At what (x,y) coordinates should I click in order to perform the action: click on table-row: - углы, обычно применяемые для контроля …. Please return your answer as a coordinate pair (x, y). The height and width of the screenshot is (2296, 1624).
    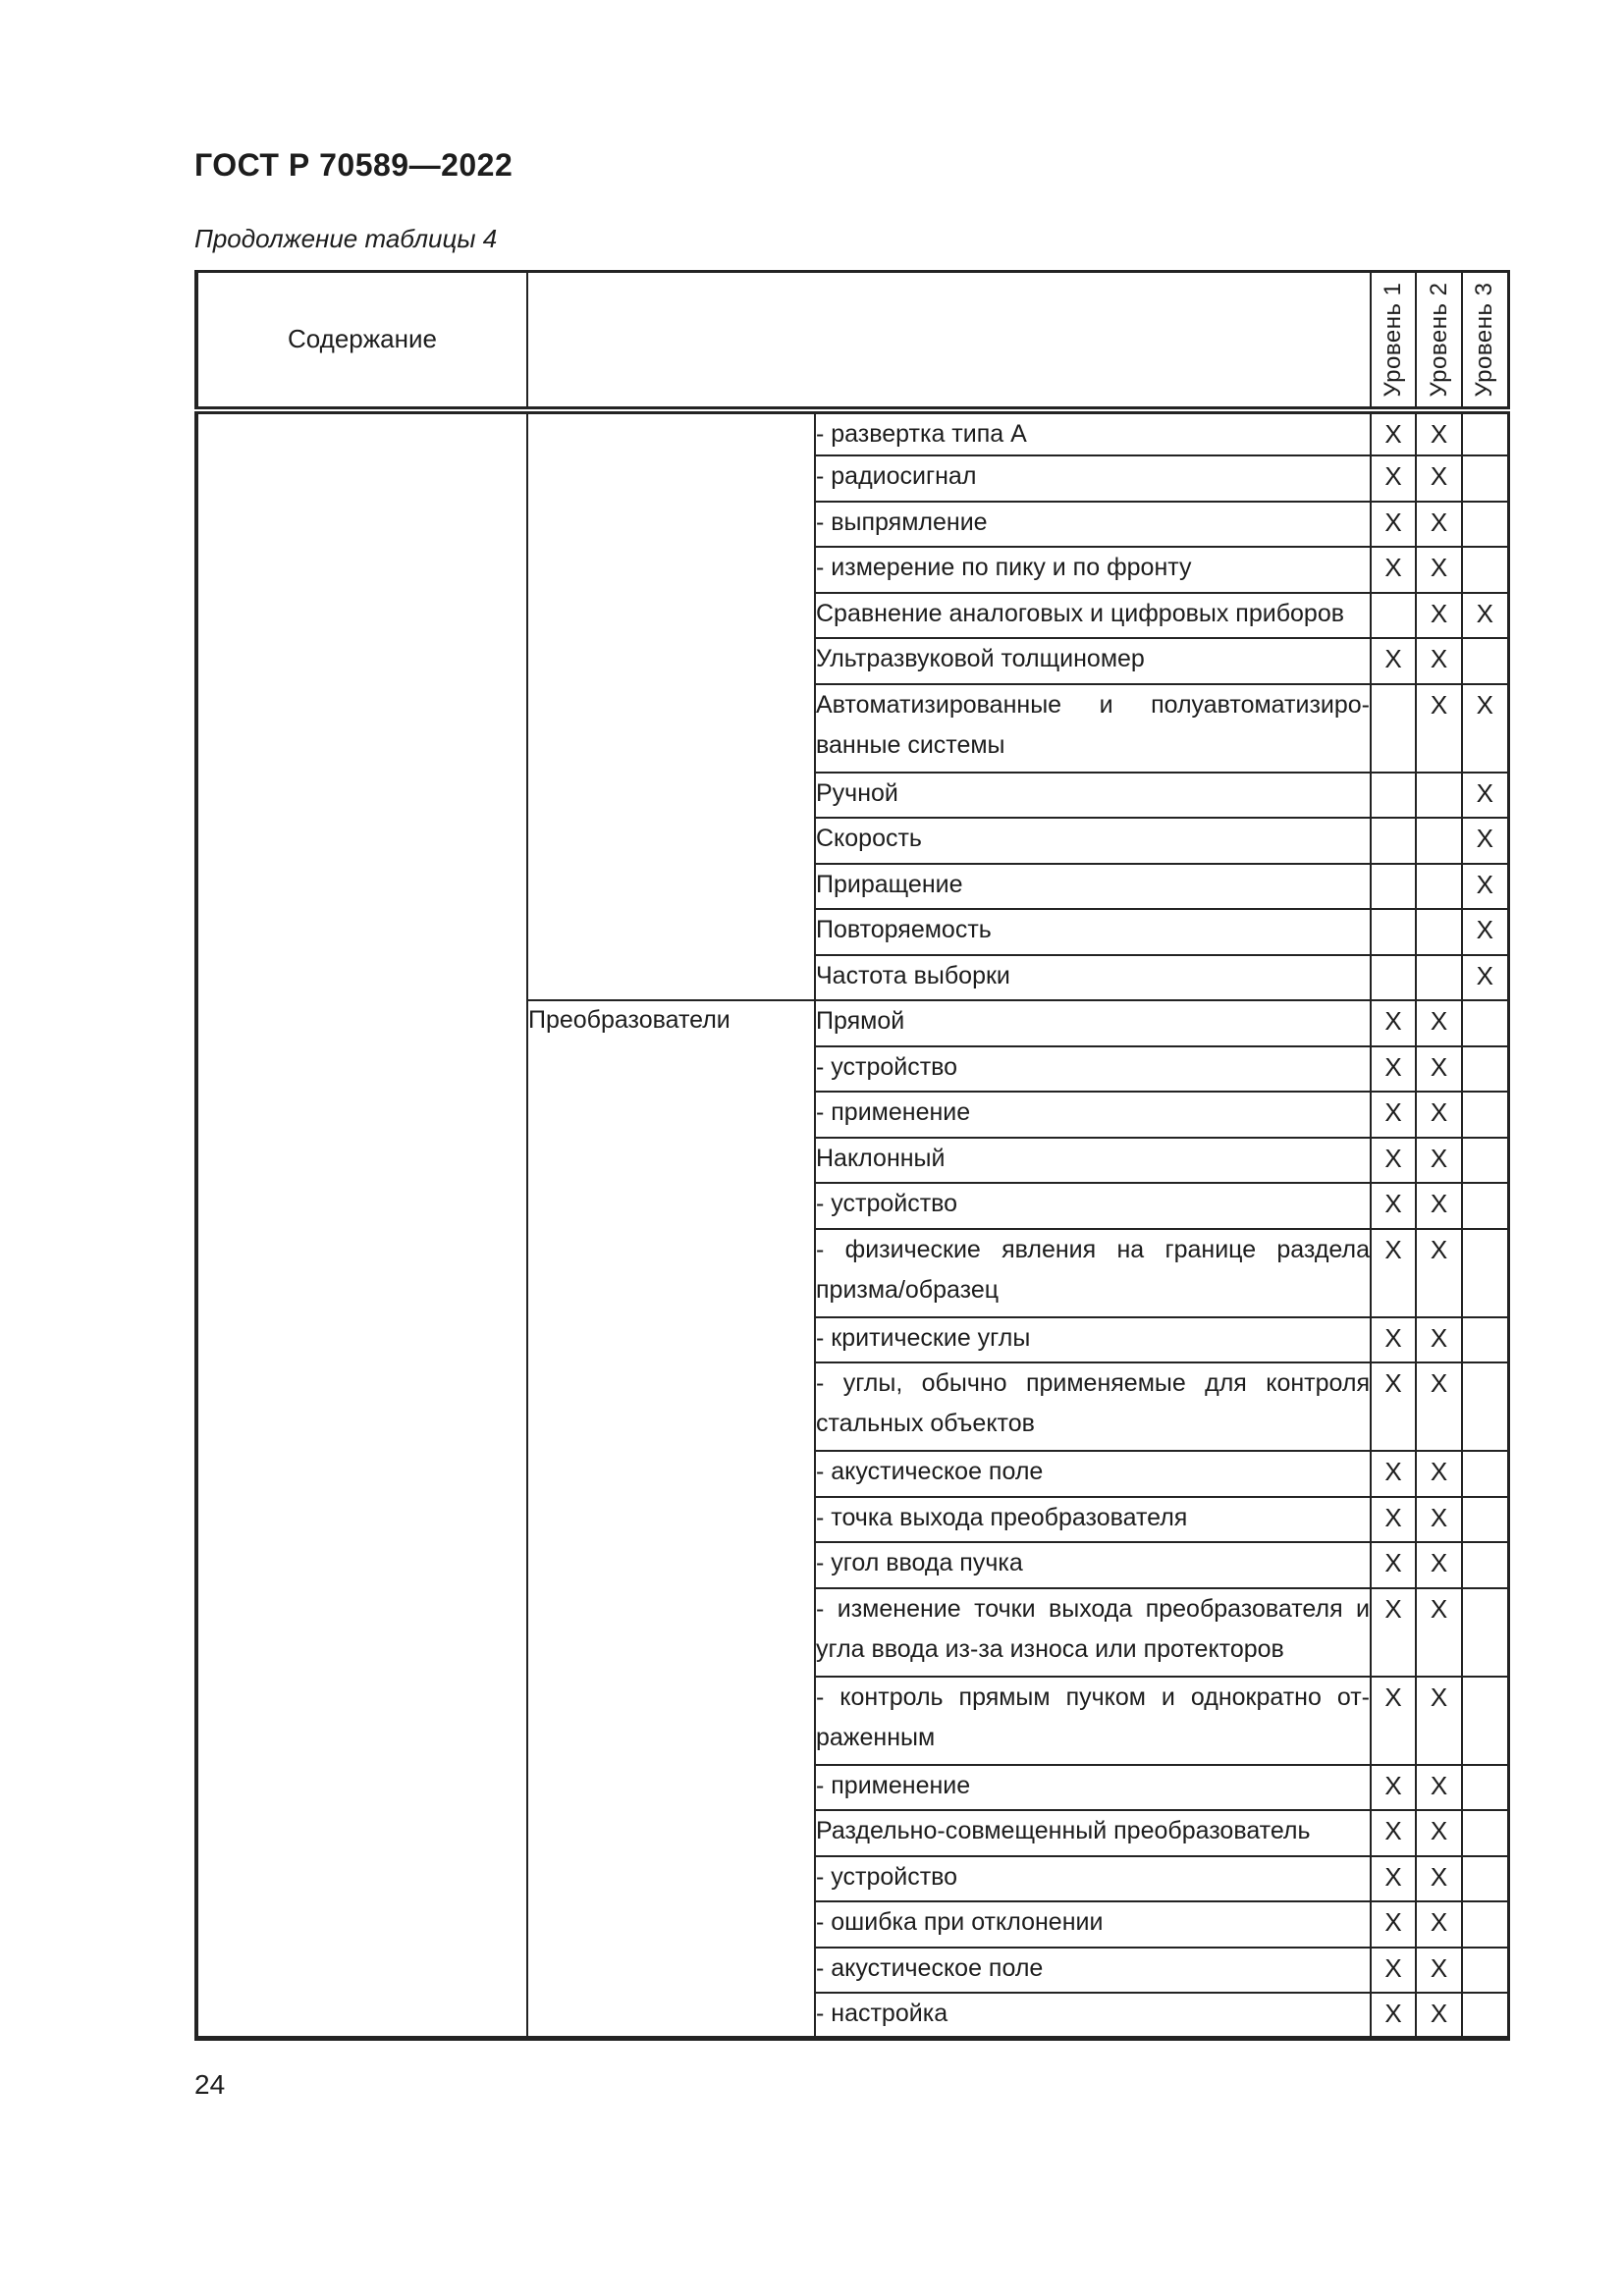
    Looking at the image, I should click on (852, 1407).